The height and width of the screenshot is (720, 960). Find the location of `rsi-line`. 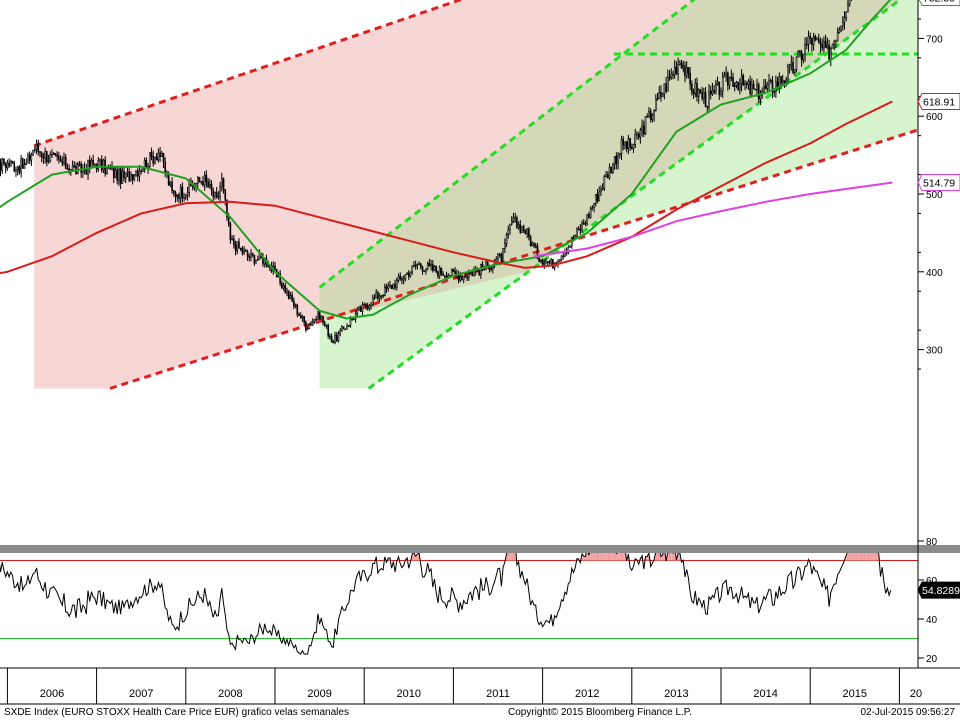

rsi-line is located at coordinates (446, 604).